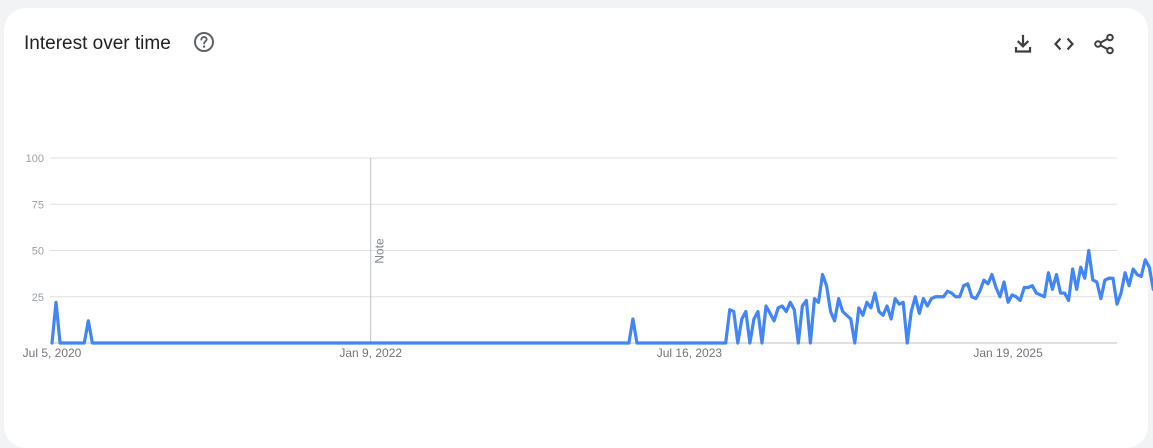 This screenshot has width=1153, height=448. What do you see at coordinates (38, 252) in the screenshot?
I see `y-tick-label: 50` at bounding box center [38, 252].